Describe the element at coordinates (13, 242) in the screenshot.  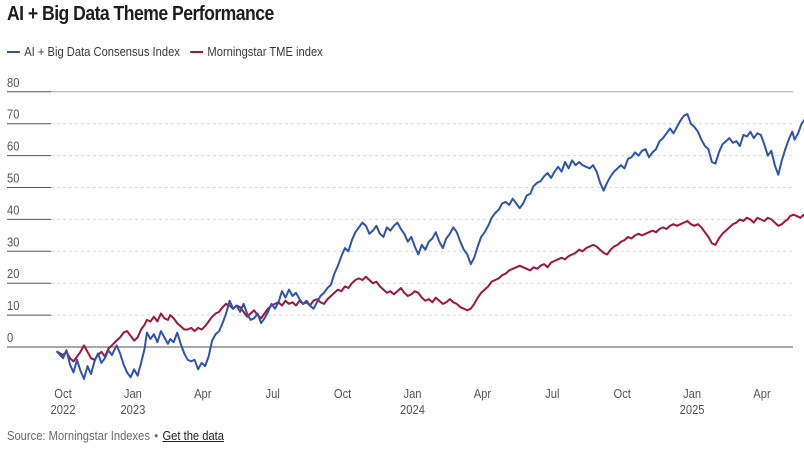
I see `y-tick-label: 30` at that location.